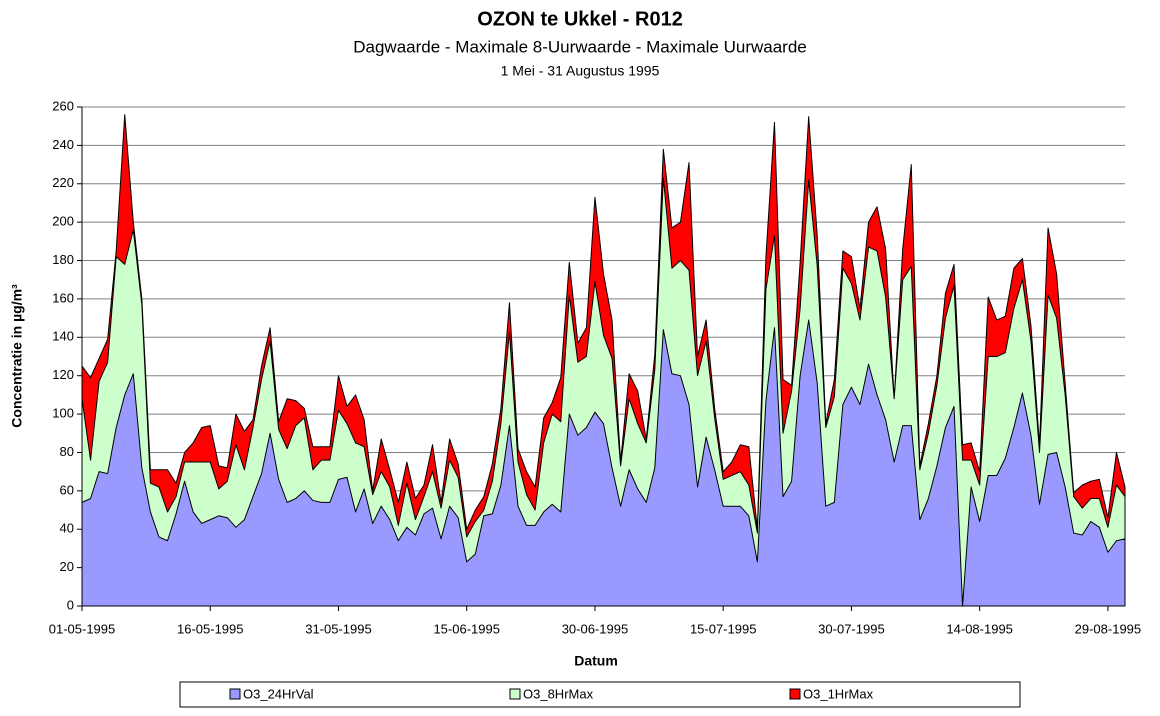 This screenshot has height=716, width=1160. I want to click on y-tick-label: 40, so click(67, 528).